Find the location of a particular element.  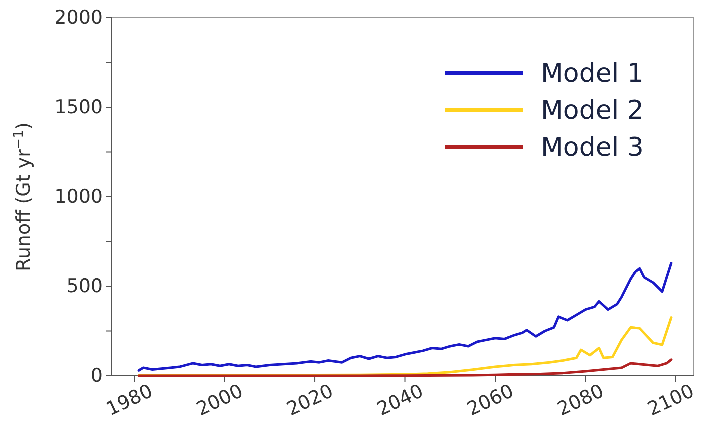

y-tick-label: 0 is located at coordinates (96, 376).